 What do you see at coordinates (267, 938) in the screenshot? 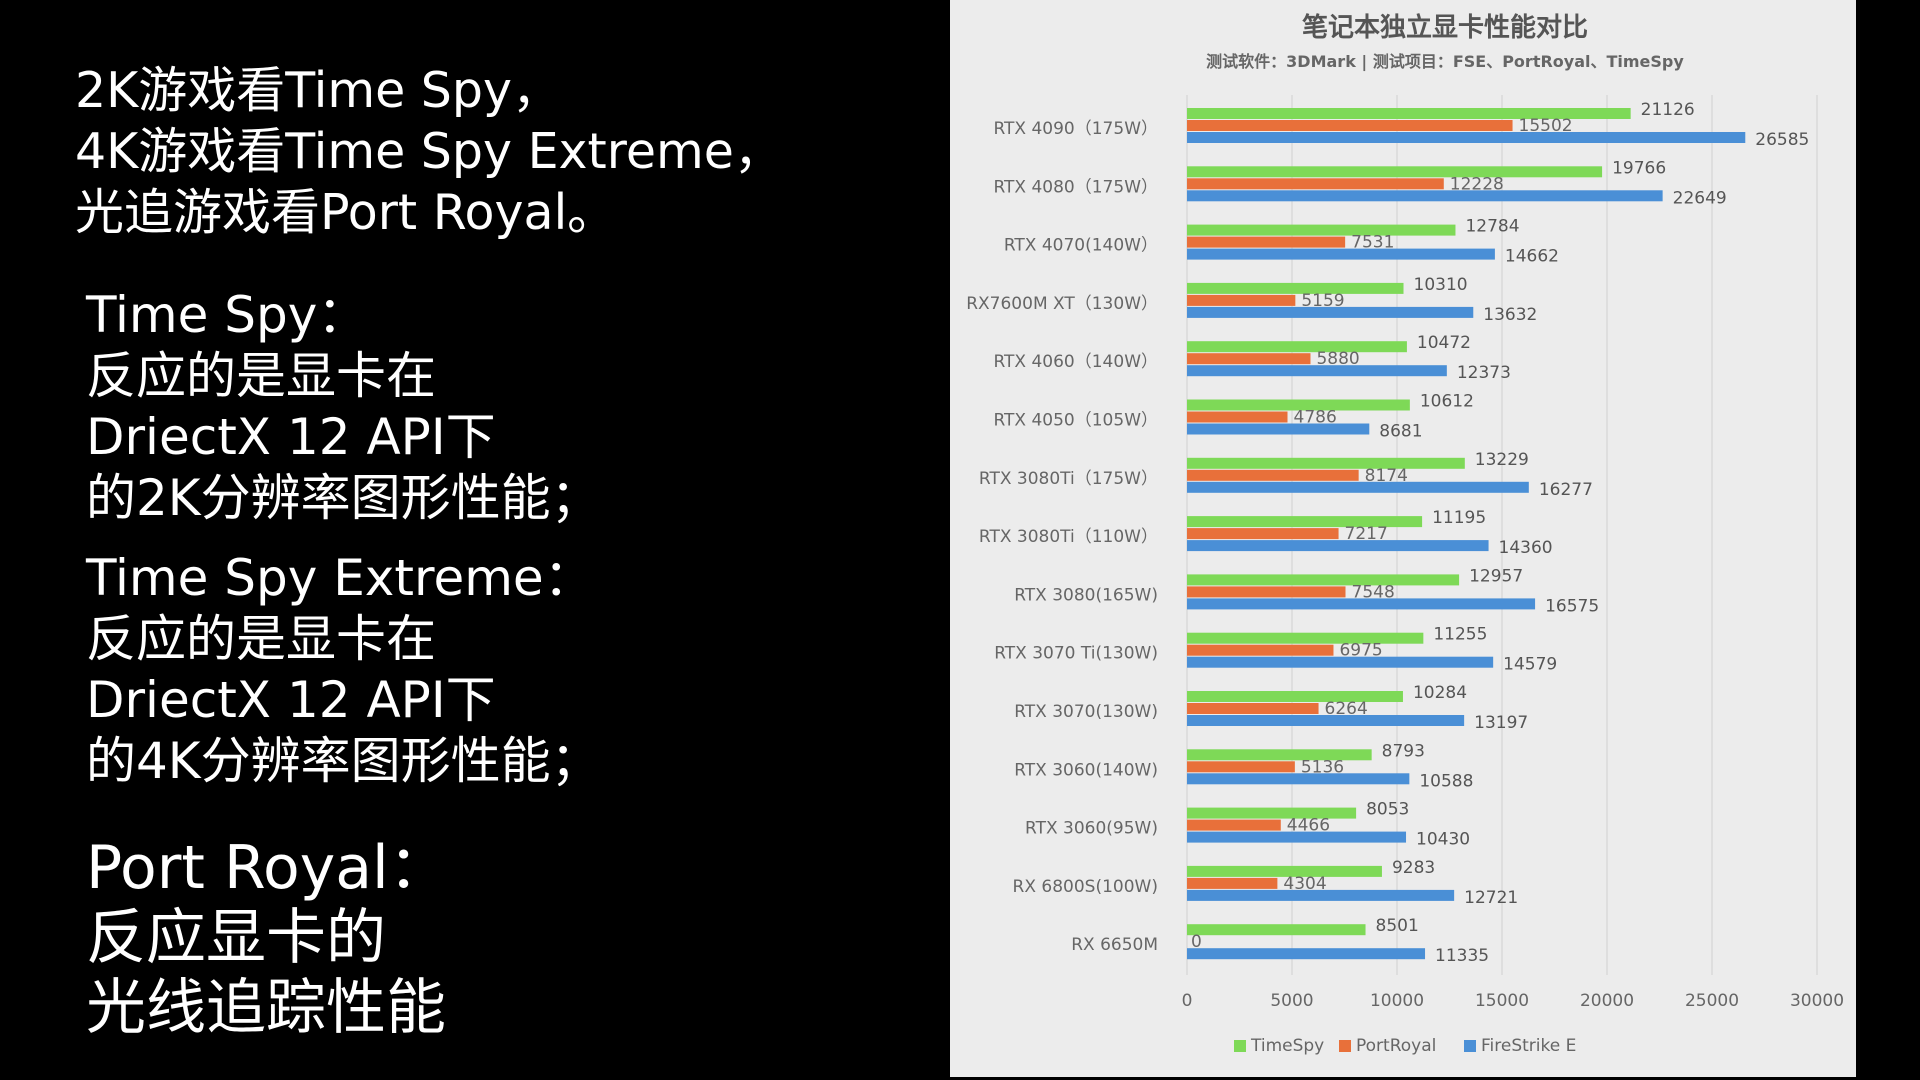
I see `port-royal-description: Port Royal： 反应显卡的 光线追踪性能` at bounding box center [267, 938].